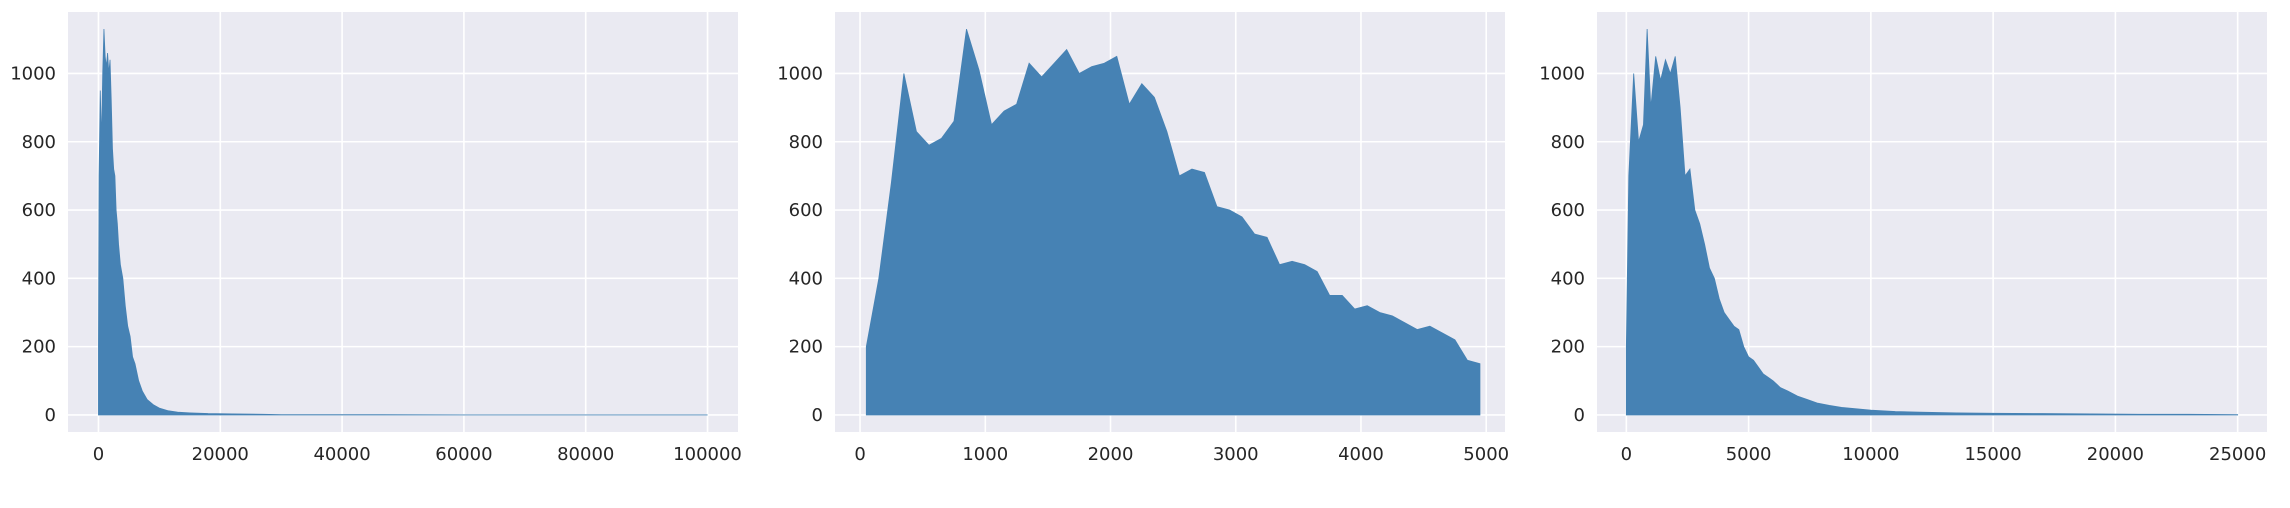 This screenshot has height=508, width=2290. I want to click on x-tick-label: 25000, so click(2237, 454).